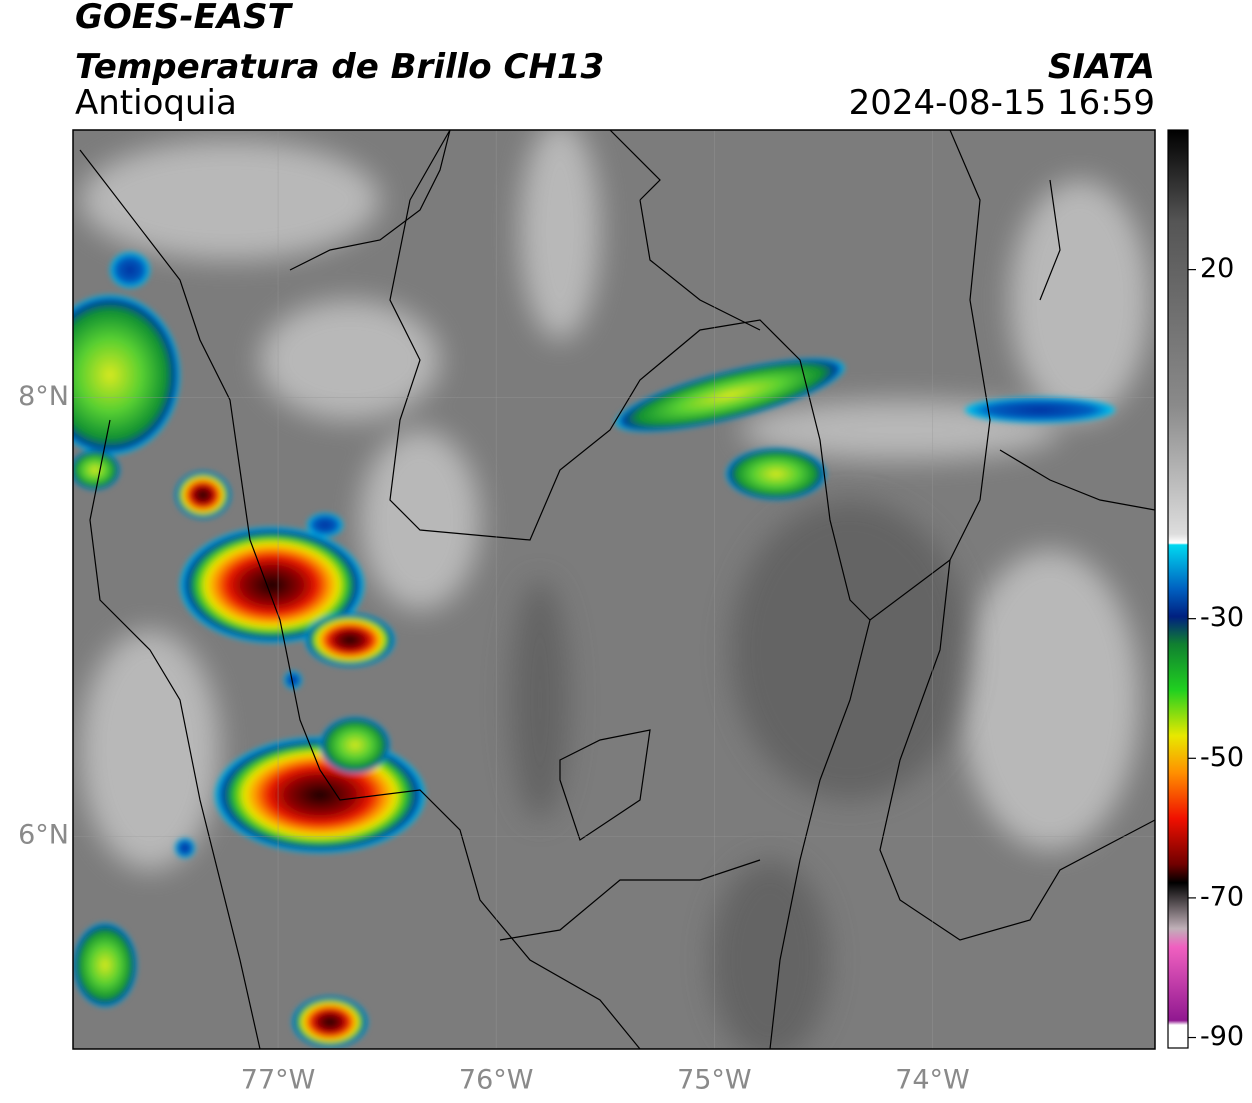 This screenshot has width=1252, height=1103. What do you see at coordinates (496, 1080) in the screenshot?
I see `x-tick-label: 76°W` at bounding box center [496, 1080].